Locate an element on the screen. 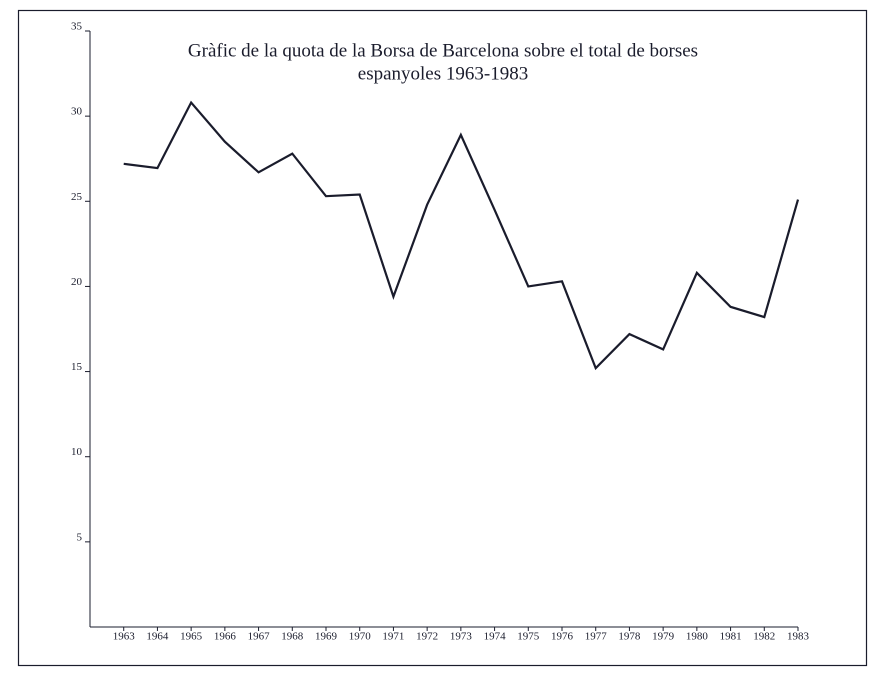 The width and height of the screenshot is (882, 686). chart-title: espanyoles 1963-1983 is located at coordinates (443, 73).